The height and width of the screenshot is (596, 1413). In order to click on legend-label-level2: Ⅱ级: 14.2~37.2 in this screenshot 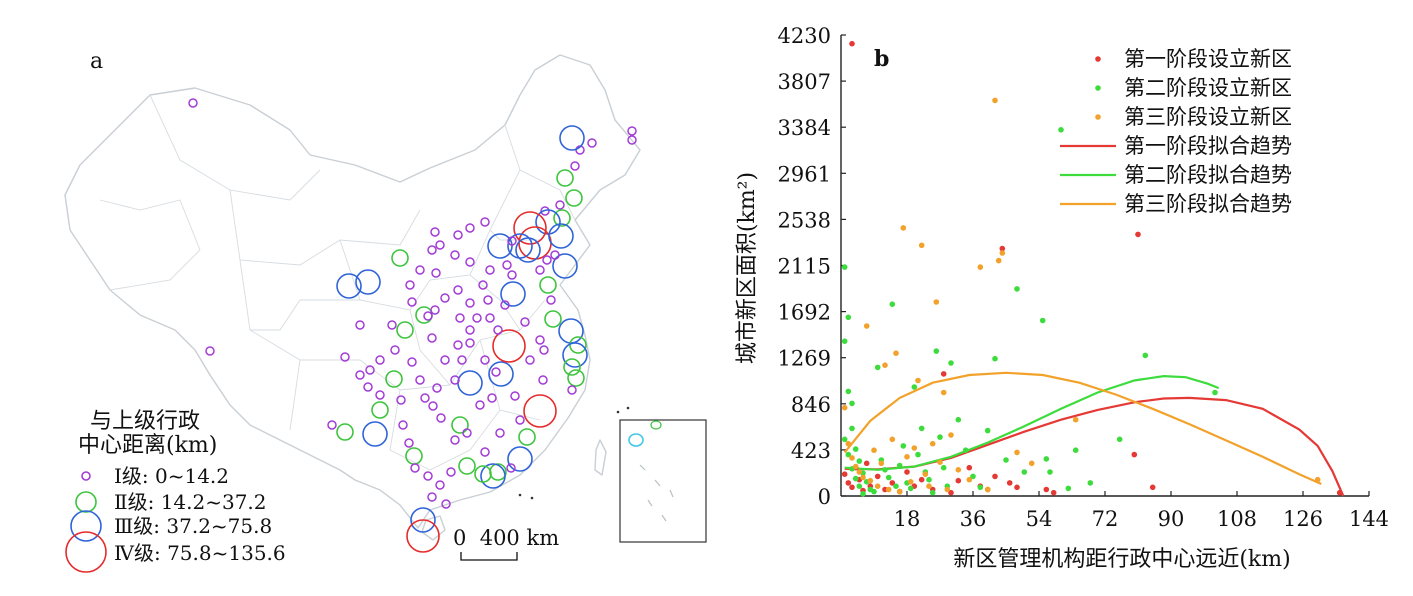, I will do `click(190, 502)`.